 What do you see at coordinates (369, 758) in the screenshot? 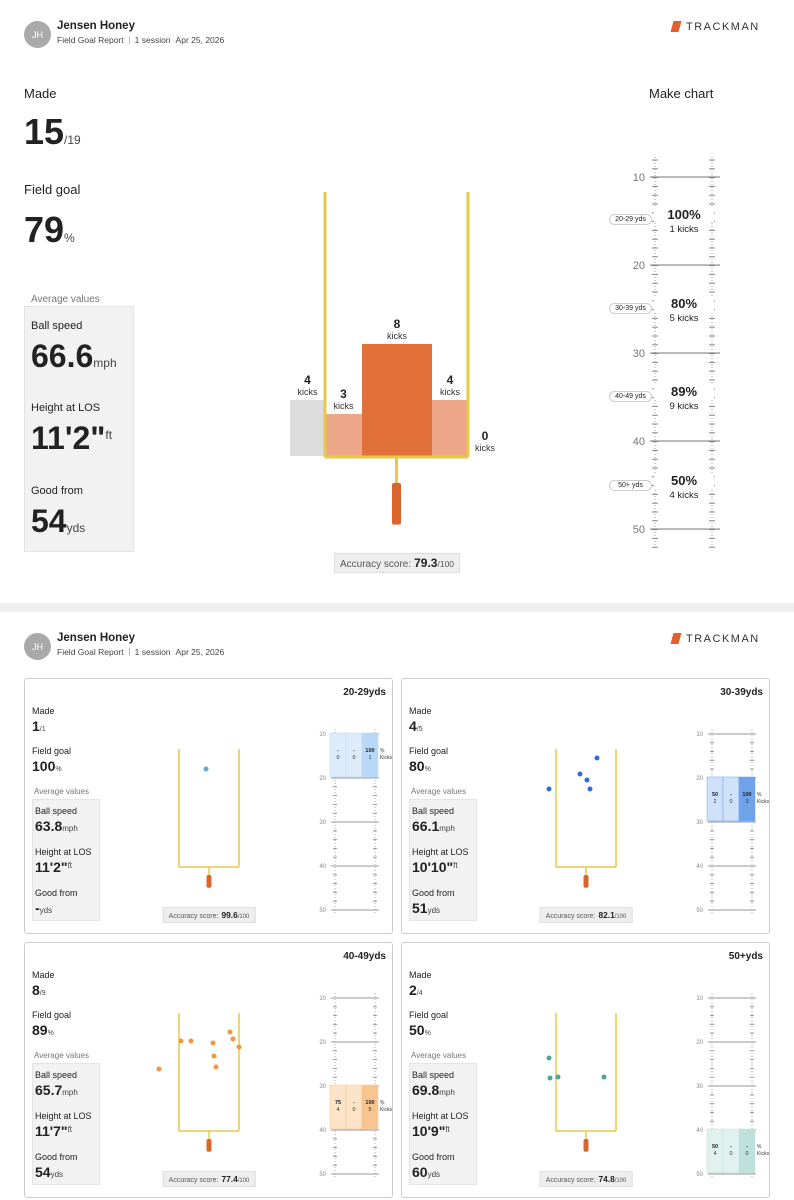
I see `column-kicks: 1` at bounding box center [369, 758].